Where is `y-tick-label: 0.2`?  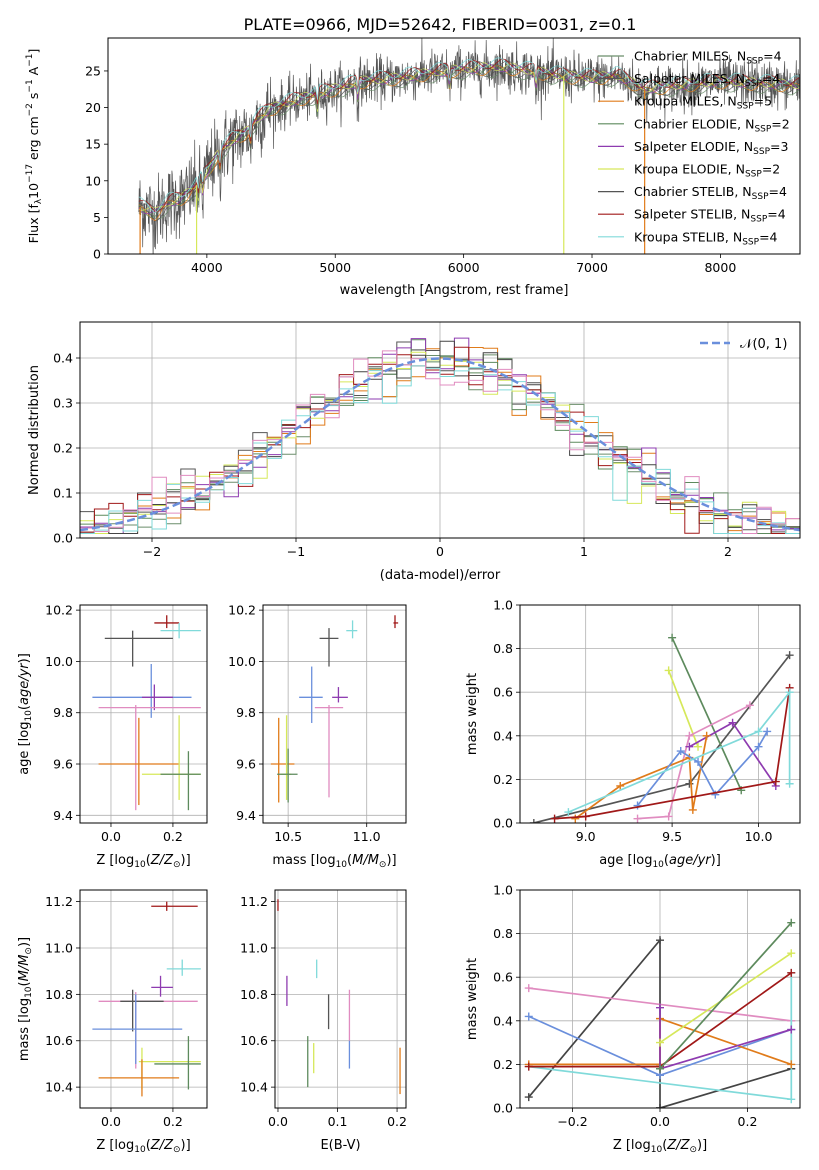
y-tick-label: 0.2 is located at coordinates (503, 1064).